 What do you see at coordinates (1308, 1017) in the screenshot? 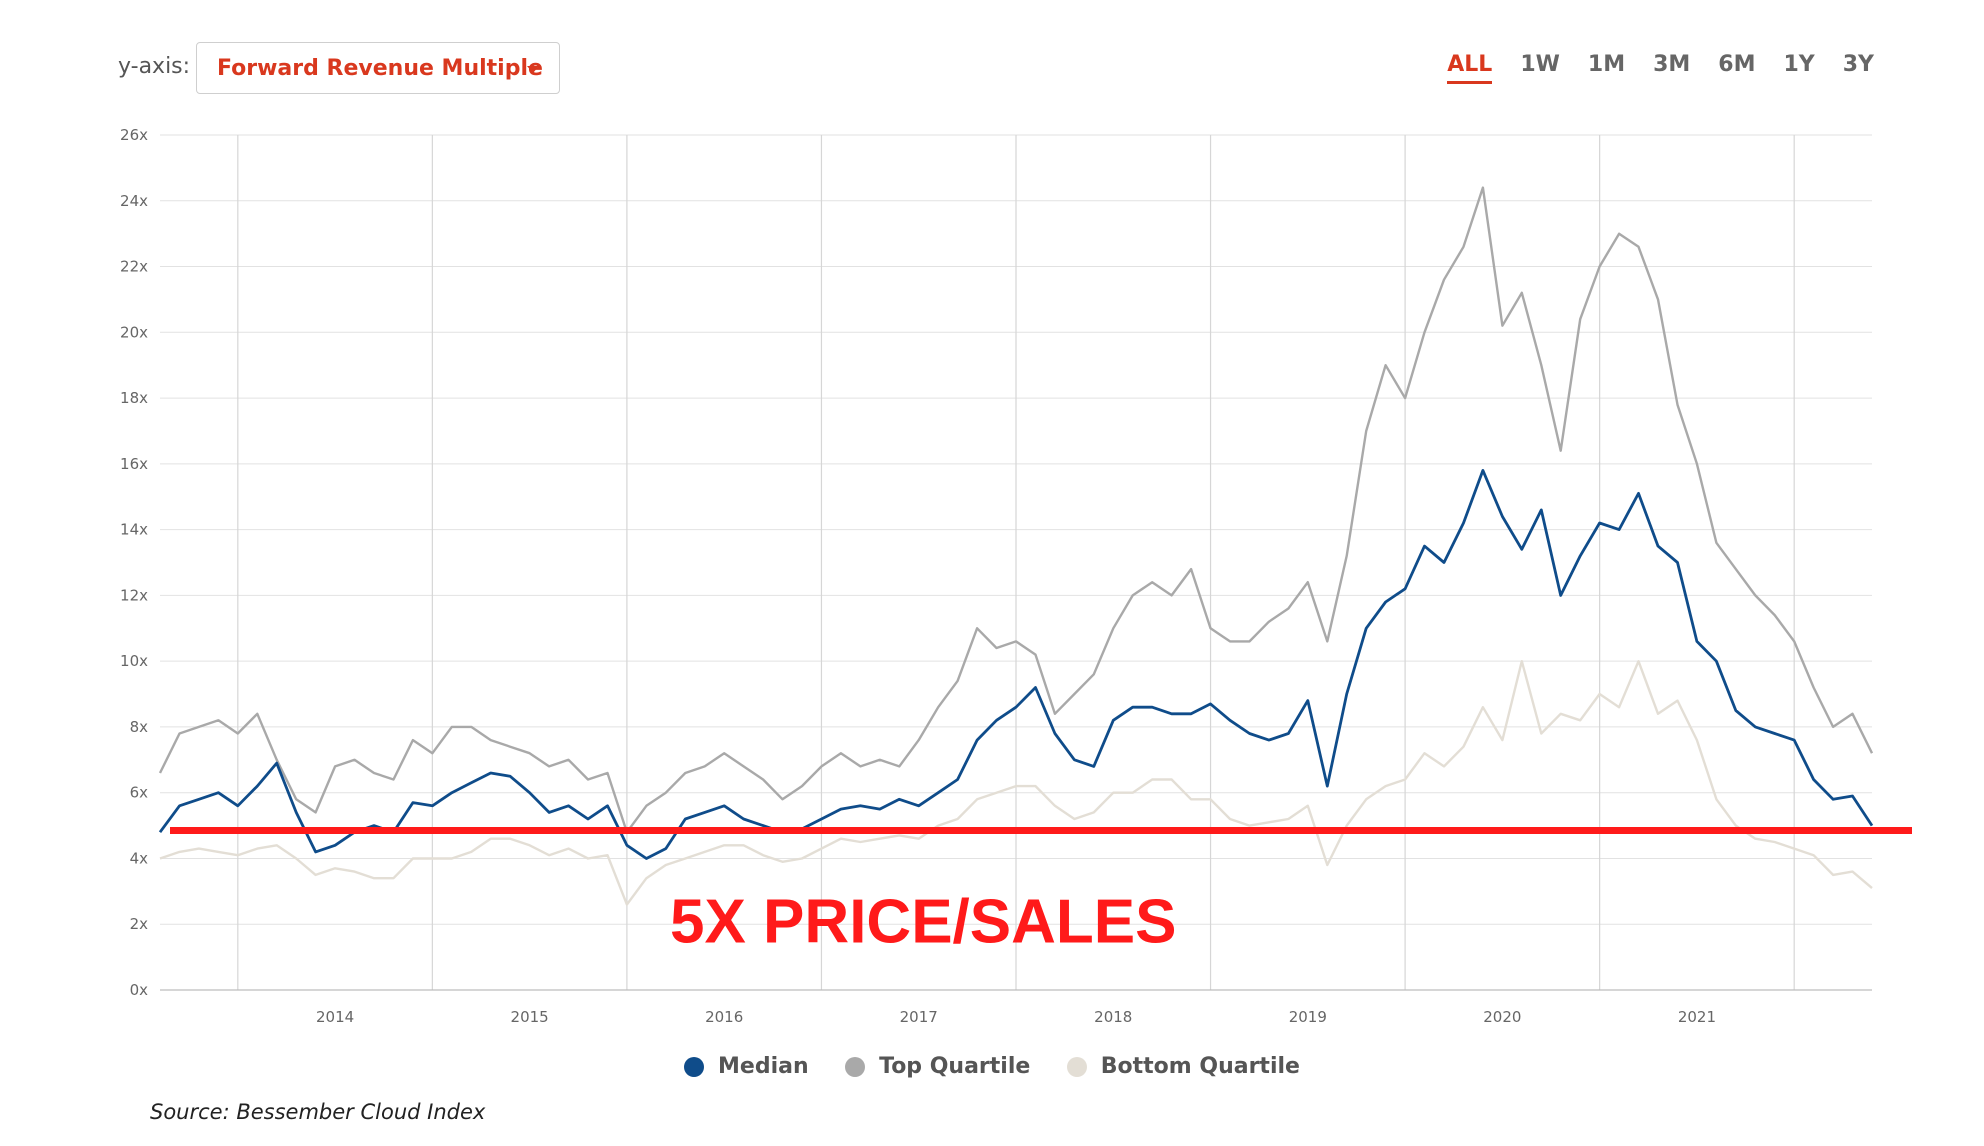
I see `x-tick-label: 2019` at bounding box center [1308, 1017].